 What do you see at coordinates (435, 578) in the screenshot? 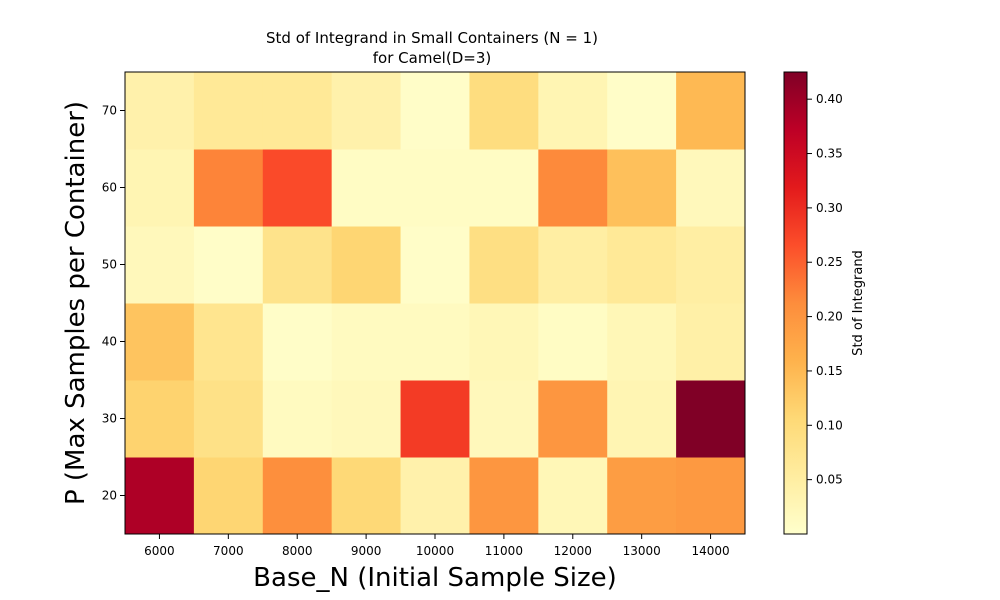
I see `x-axis-label: Base_N (Initial Sample Size)` at bounding box center [435, 578].